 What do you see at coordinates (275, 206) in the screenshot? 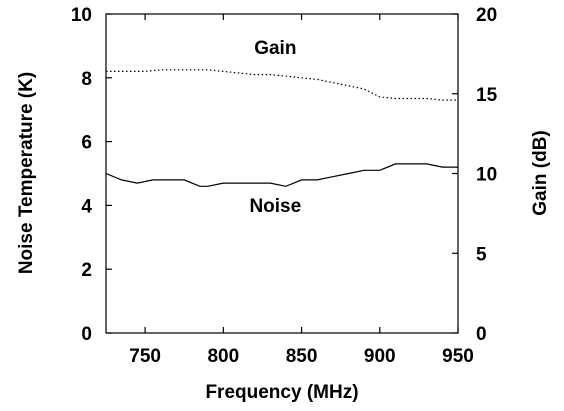
I see `series-label-noise: Noise` at bounding box center [275, 206].